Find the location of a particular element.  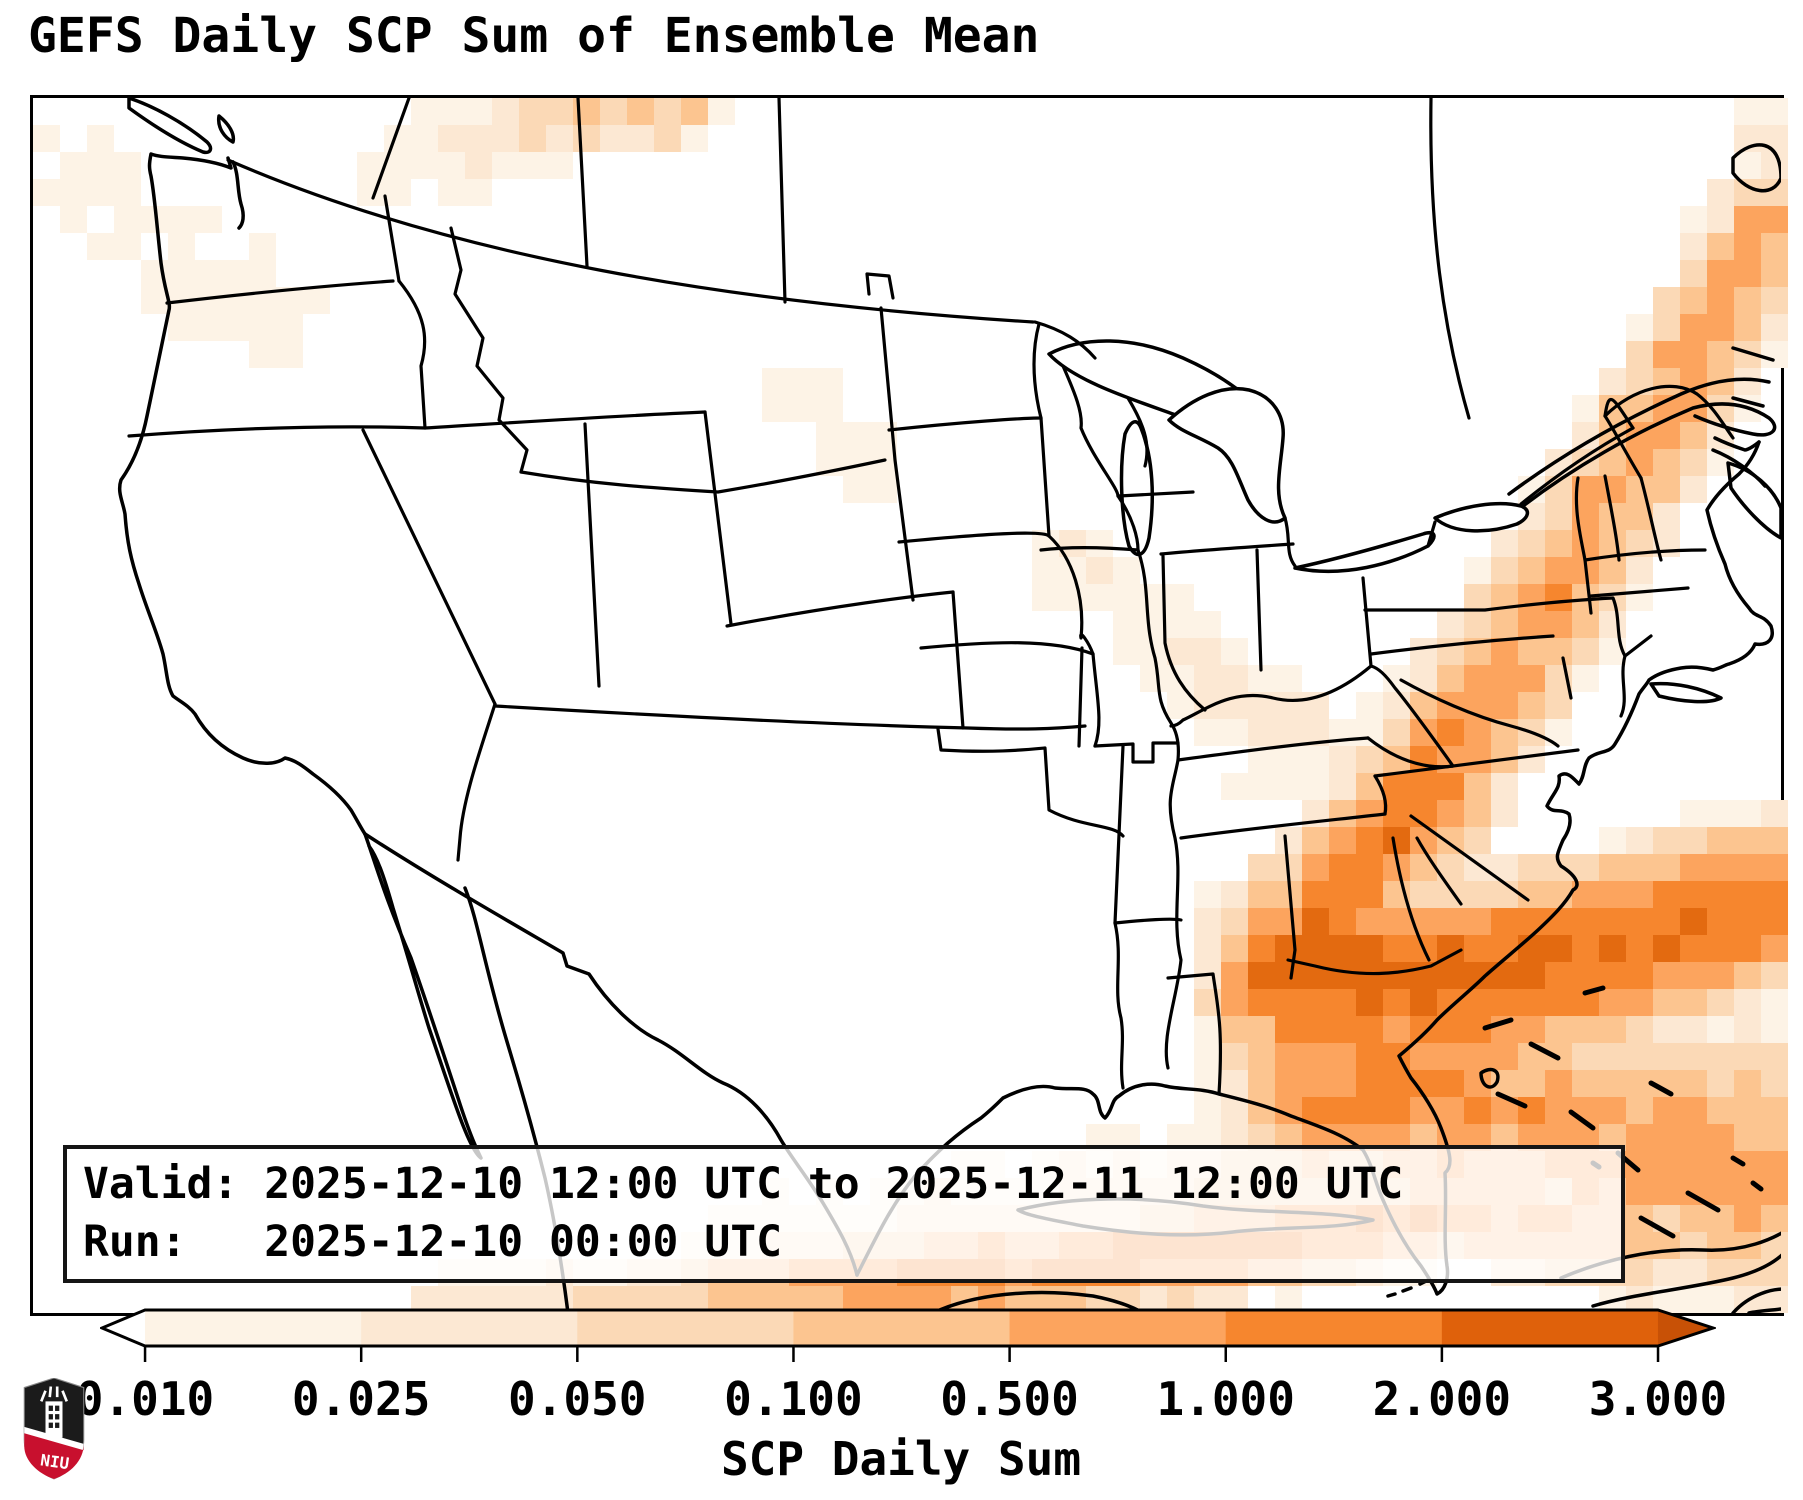

colorbar-tick-label: 0.100 is located at coordinates (793, 1399).